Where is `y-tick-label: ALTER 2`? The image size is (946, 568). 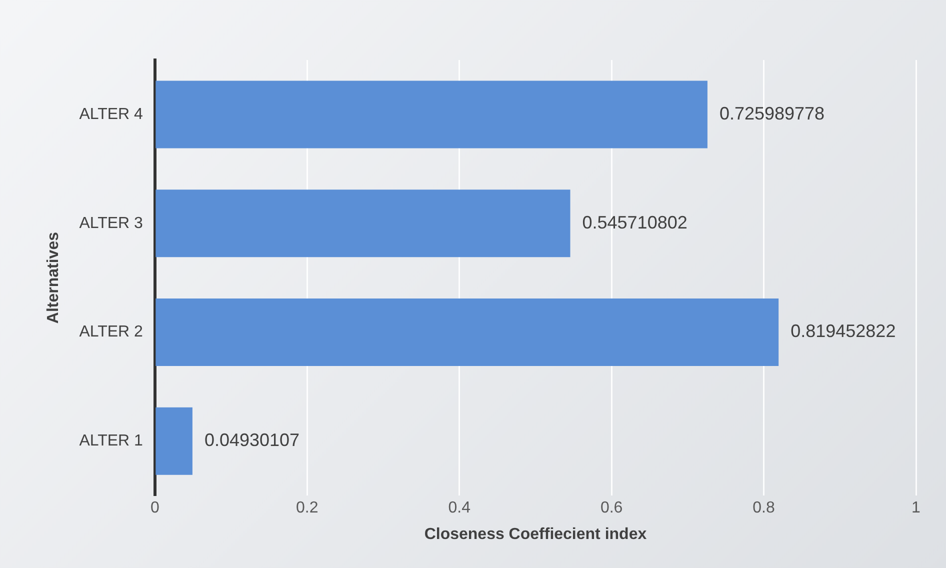 y-tick-label: ALTER 2 is located at coordinates (111, 332).